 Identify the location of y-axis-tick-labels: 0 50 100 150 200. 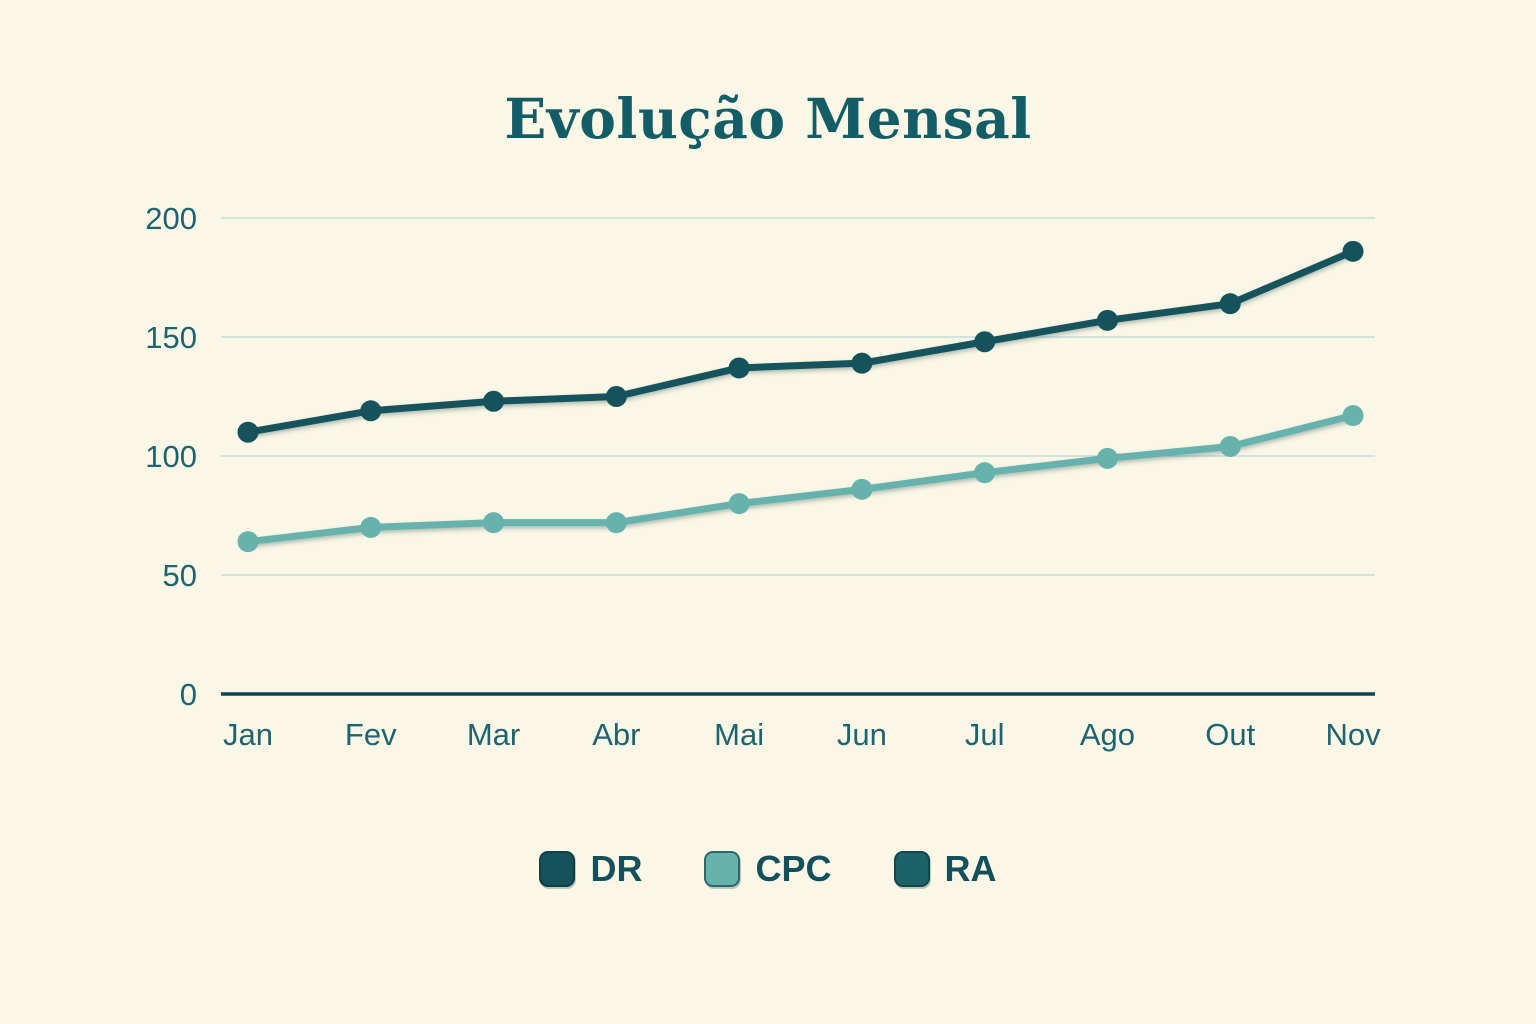
(171, 456).